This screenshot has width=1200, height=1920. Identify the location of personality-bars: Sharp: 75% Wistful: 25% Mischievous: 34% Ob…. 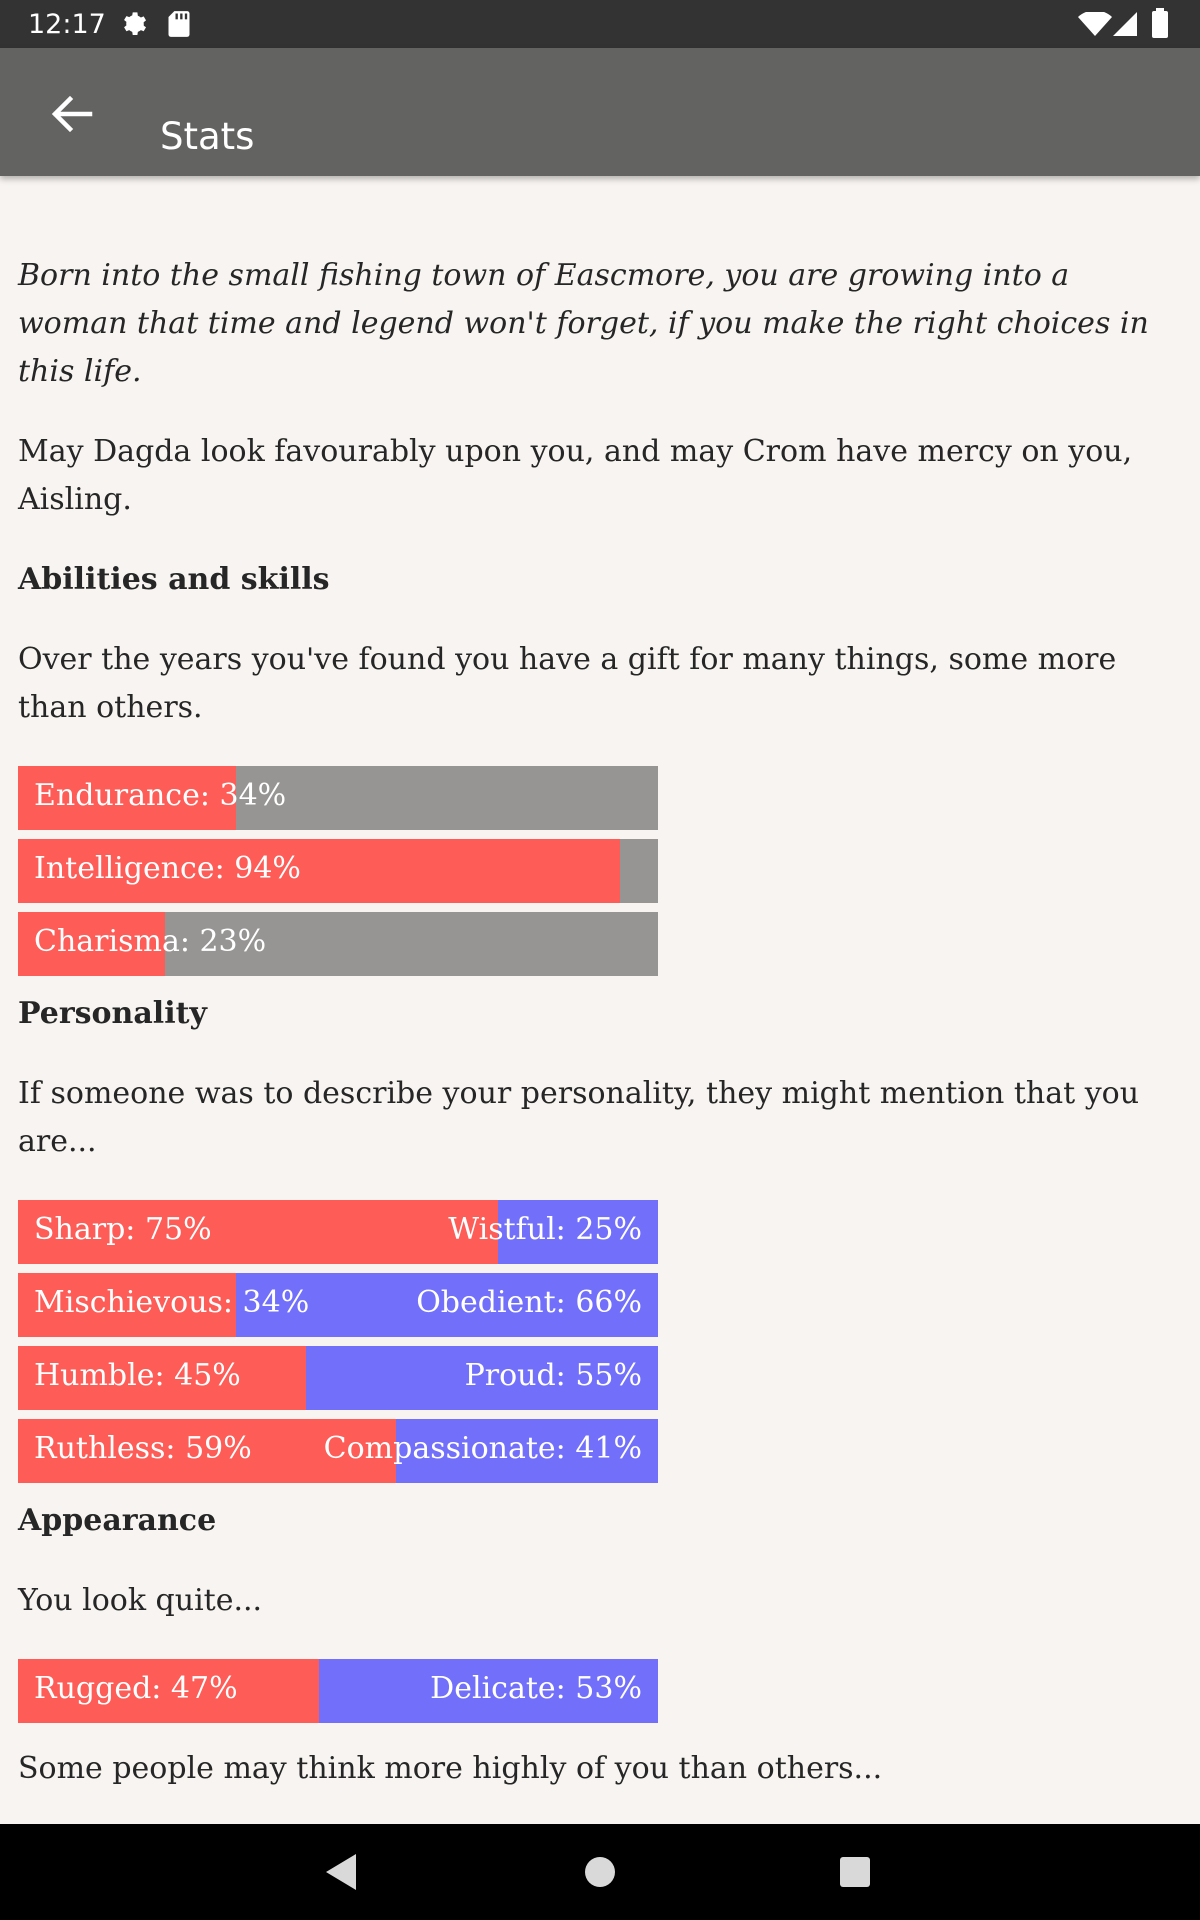
(600, 1341).